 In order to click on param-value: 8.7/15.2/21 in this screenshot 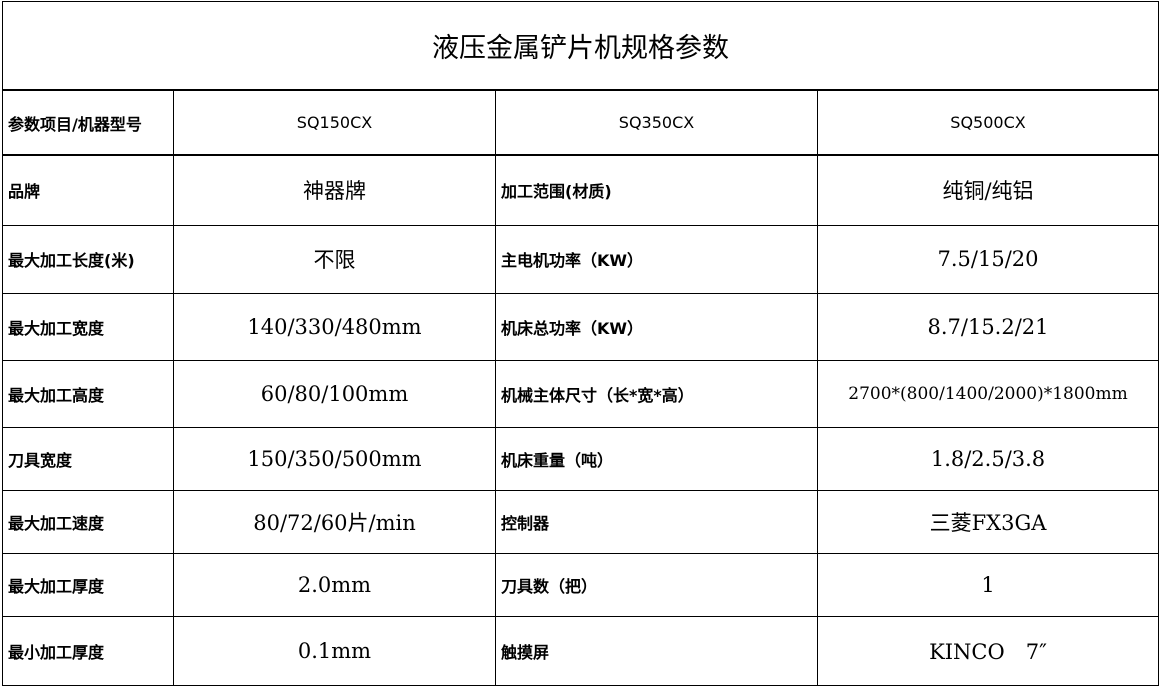, I will do `click(988, 326)`.